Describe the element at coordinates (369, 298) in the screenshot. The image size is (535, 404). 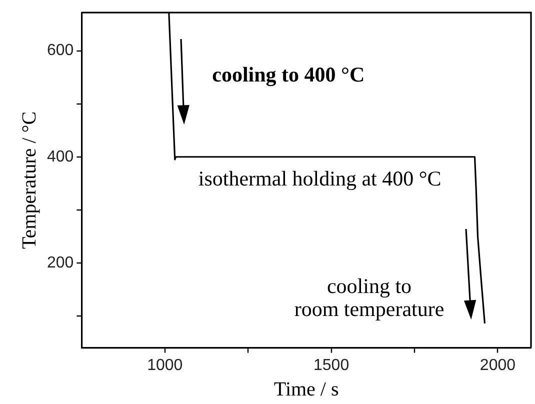
I see `annotation: cooling to room temperature` at that location.